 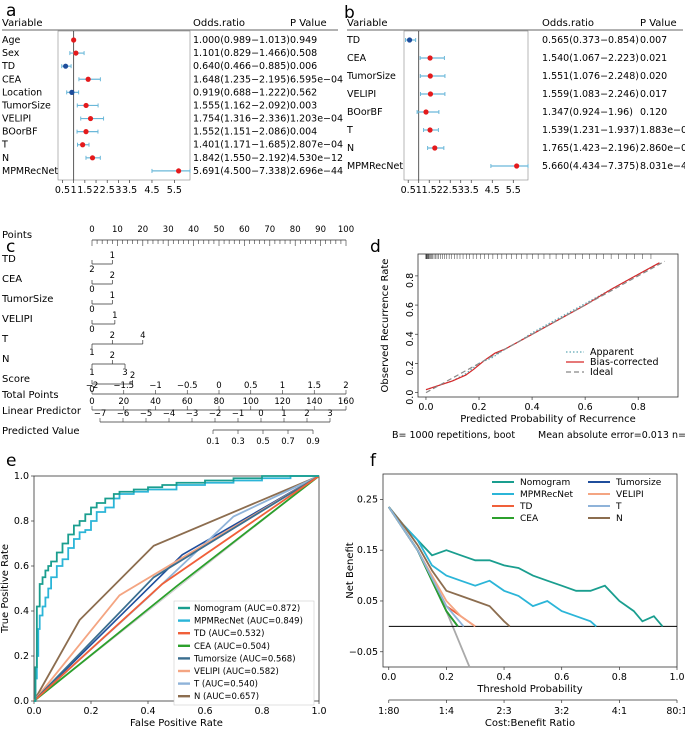 What do you see at coordinates (219, 402) in the screenshot?
I see `scale-tick-label: 80` at bounding box center [219, 402].